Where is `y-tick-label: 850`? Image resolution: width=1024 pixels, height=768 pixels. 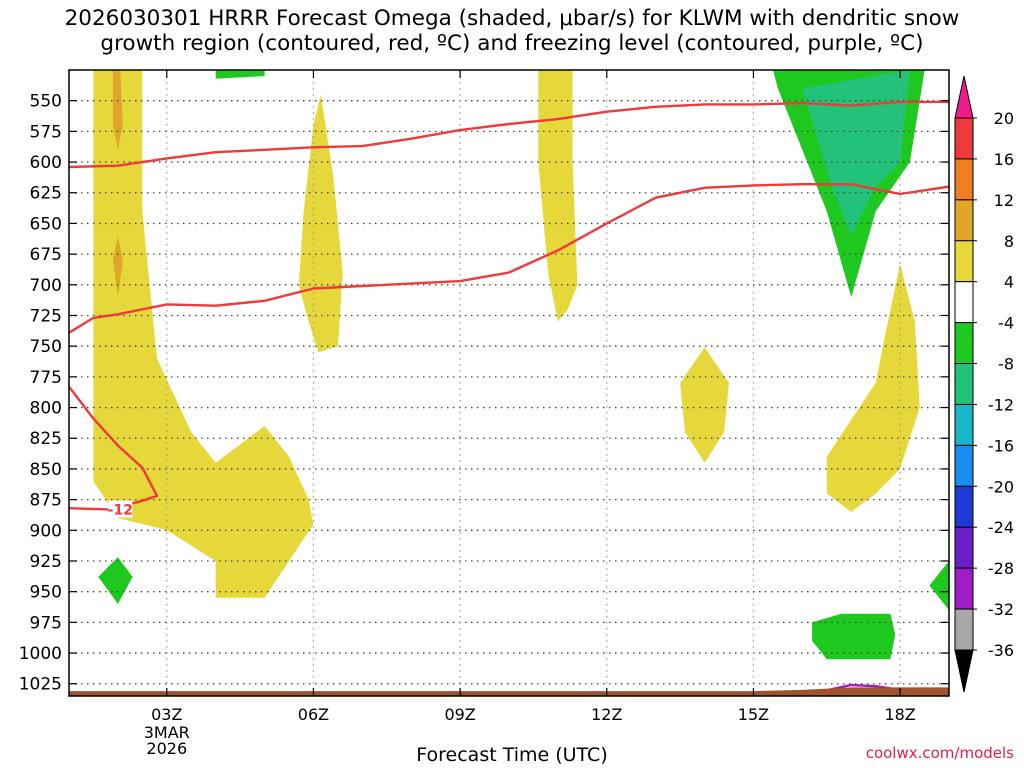
y-tick-label: 850 is located at coordinates (46, 470).